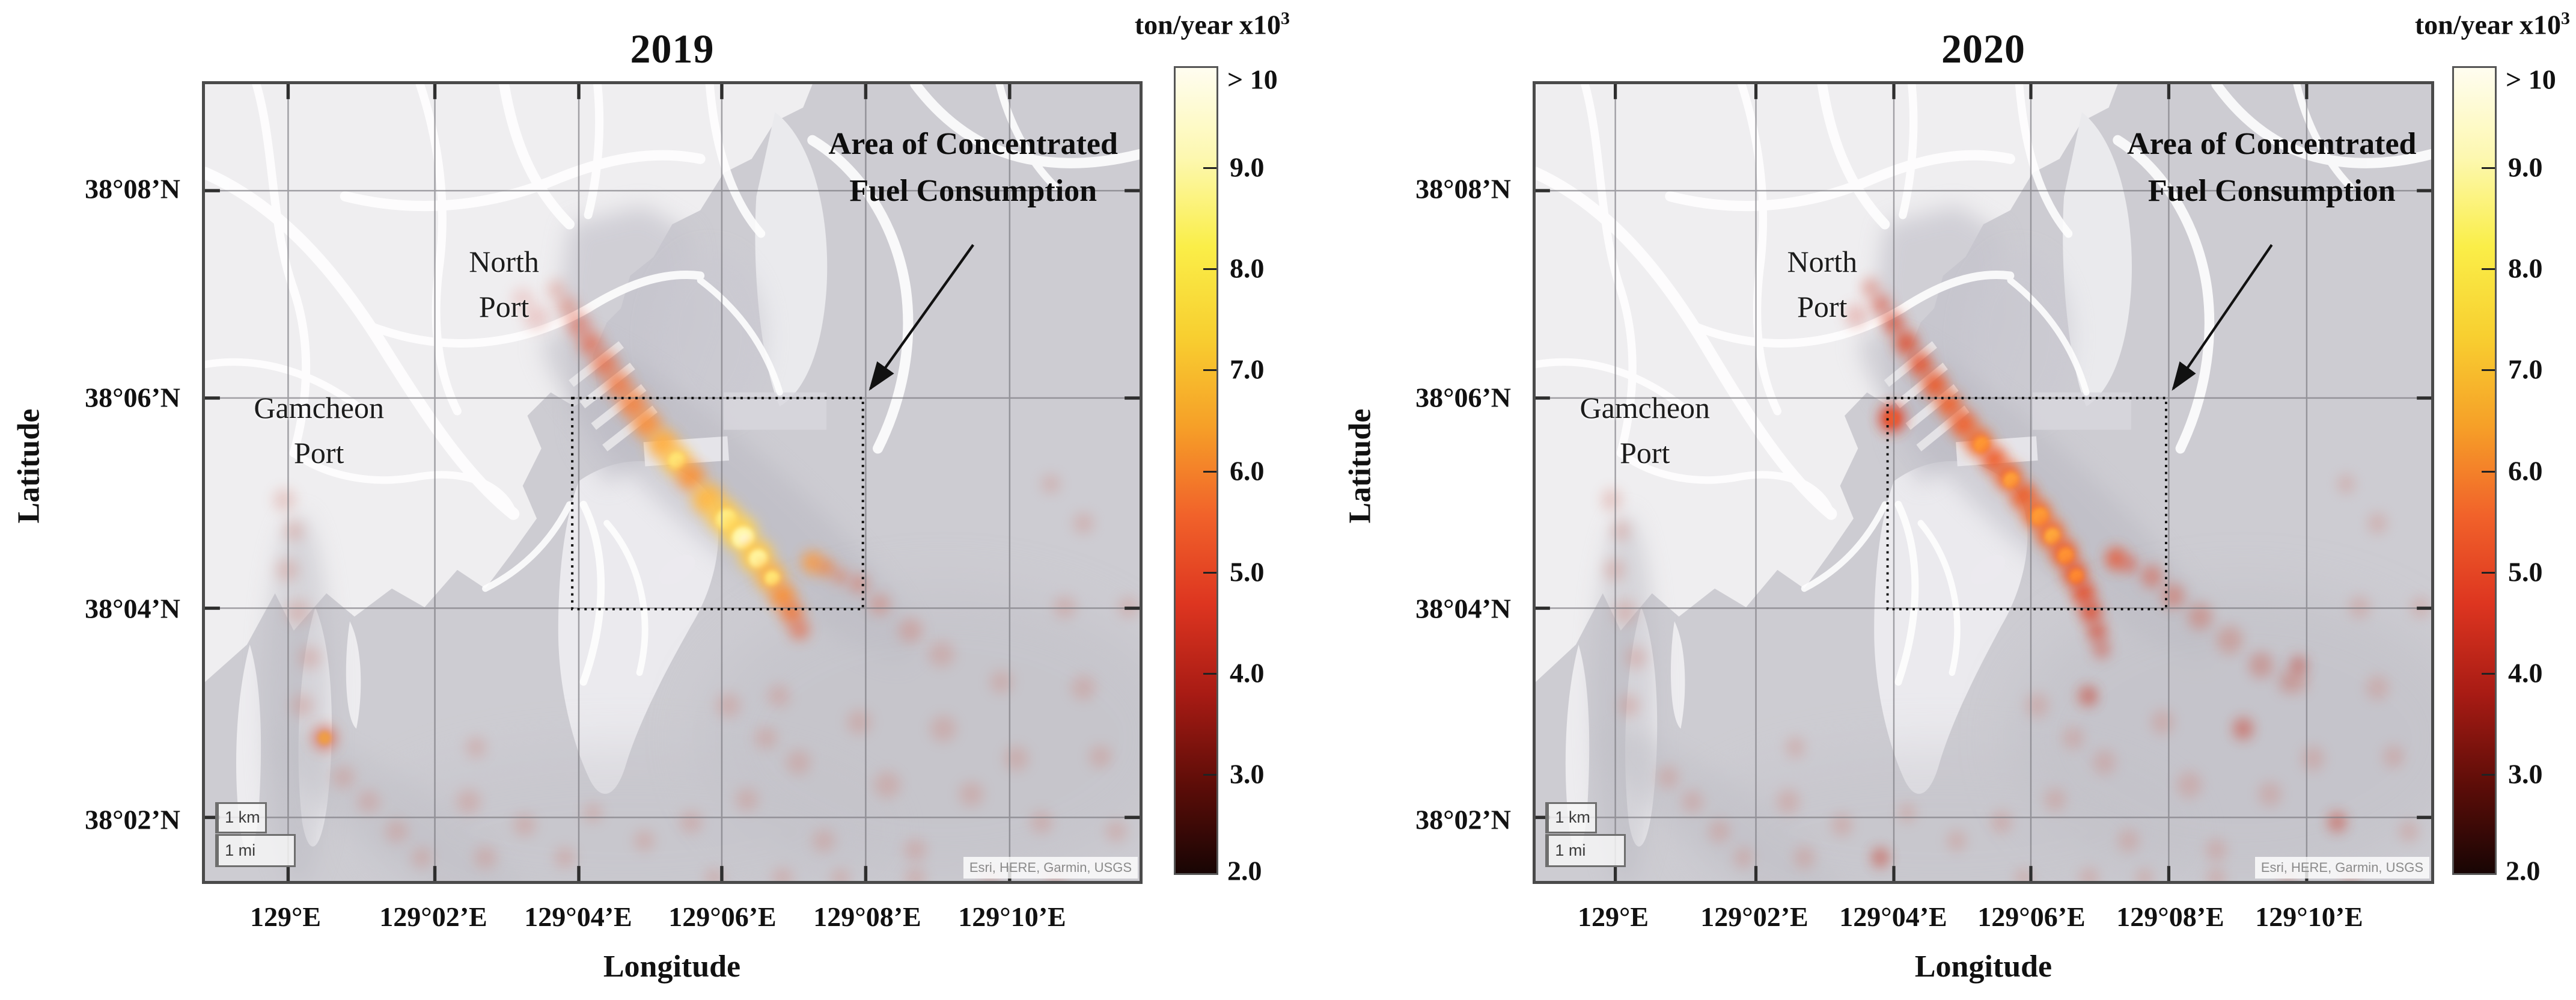  What do you see at coordinates (2474, 470) in the screenshot?
I see `colorbar-2020` at bounding box center [2474, 470].